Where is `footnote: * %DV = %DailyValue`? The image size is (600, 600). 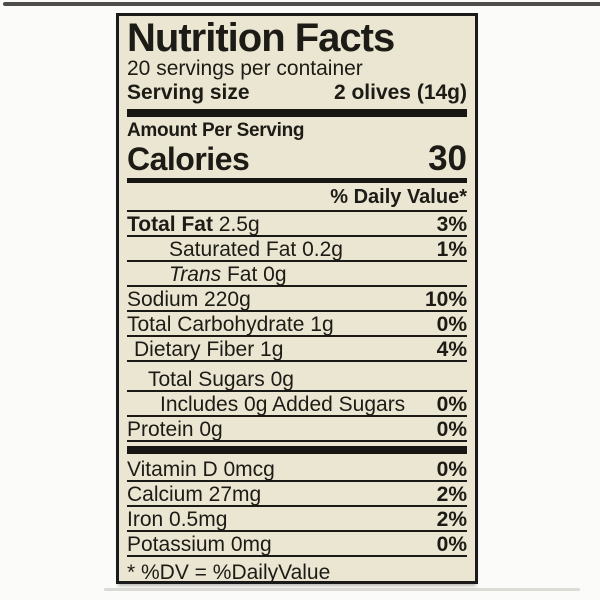 footnote: * %DV = %DailyValue is located at coordinates (229, 572).